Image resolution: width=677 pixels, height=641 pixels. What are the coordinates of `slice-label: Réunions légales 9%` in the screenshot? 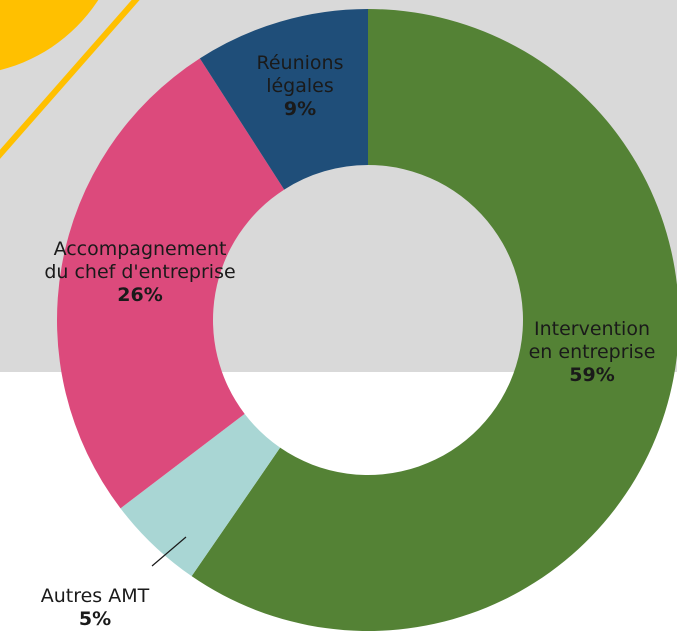 It's located at (300, 86).